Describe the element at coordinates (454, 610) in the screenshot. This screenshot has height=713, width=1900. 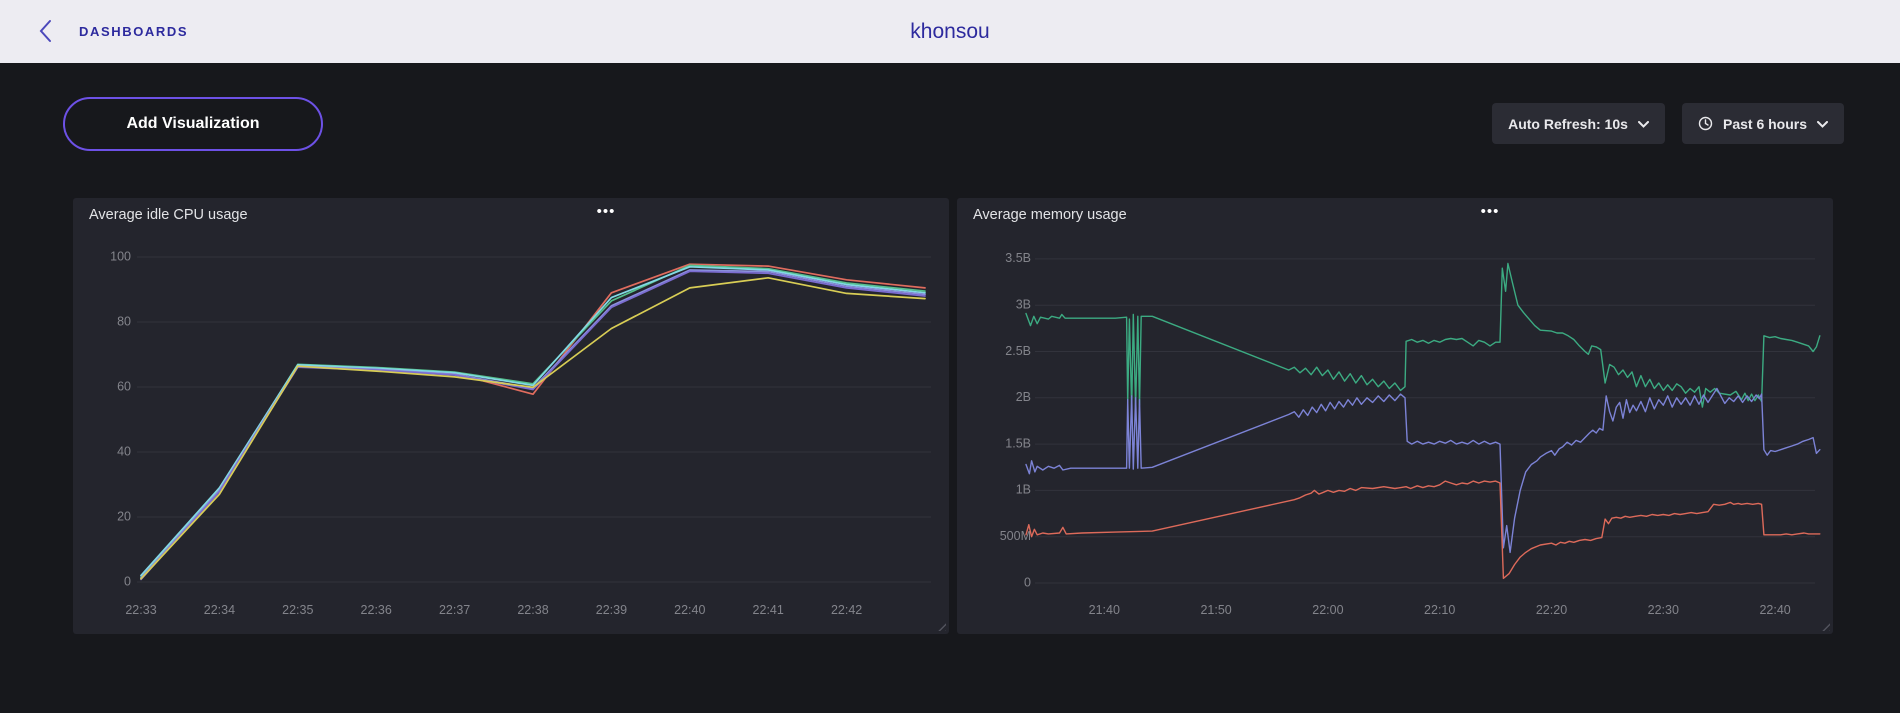
I see `x-axis-label: 22:37` at that location.